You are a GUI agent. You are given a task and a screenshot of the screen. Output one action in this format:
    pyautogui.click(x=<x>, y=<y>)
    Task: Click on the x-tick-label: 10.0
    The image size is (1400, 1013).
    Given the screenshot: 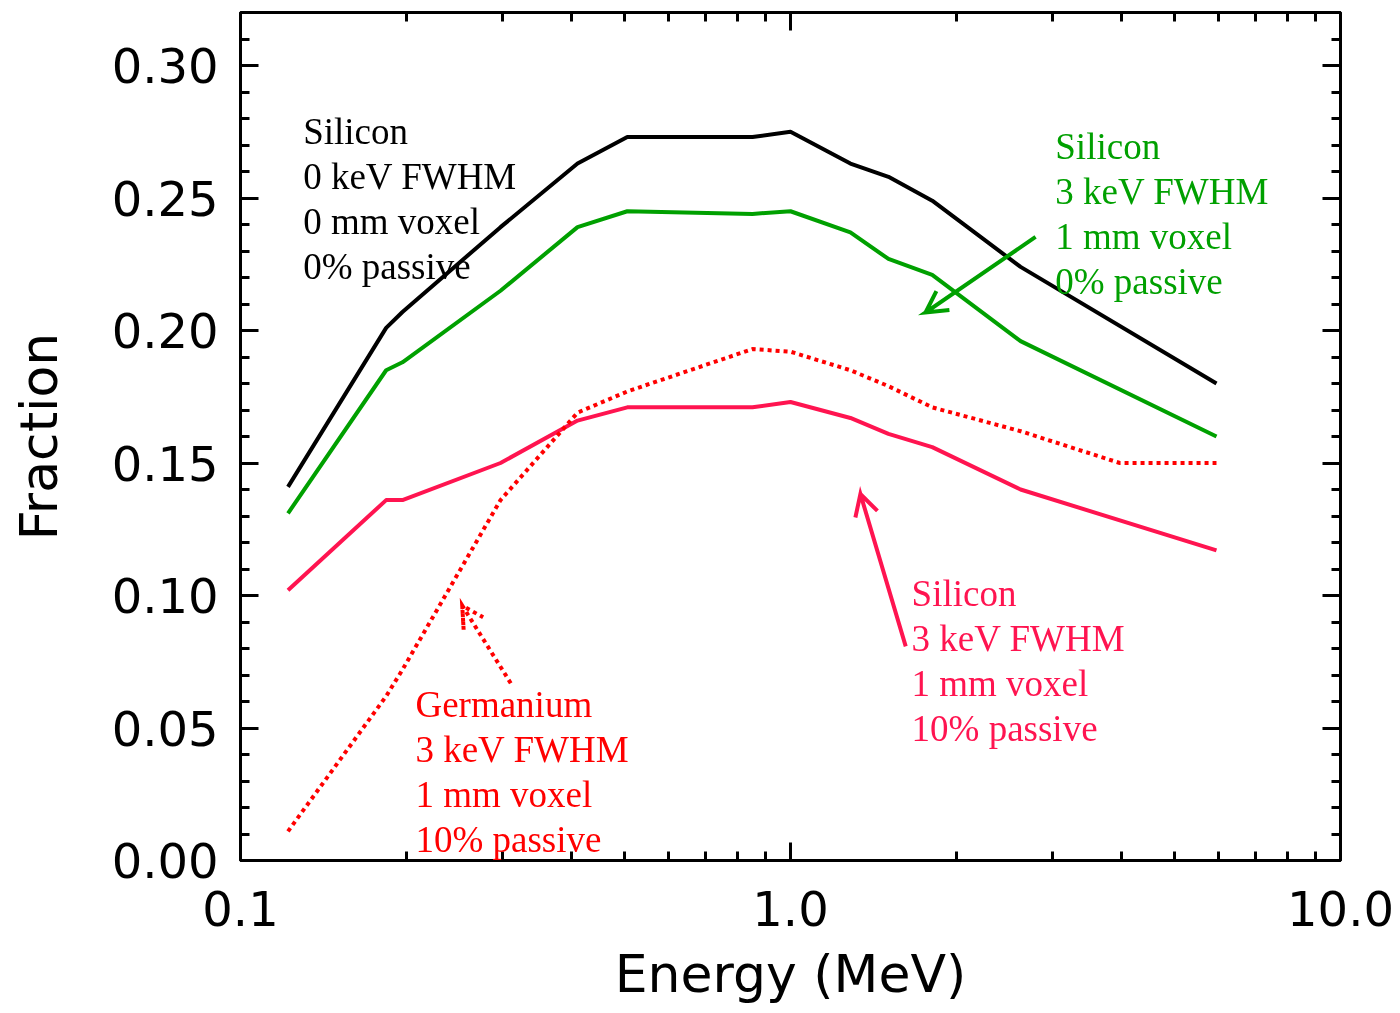 What is the action you would take?
    pyautogui.click(x=1340, y=908)
    